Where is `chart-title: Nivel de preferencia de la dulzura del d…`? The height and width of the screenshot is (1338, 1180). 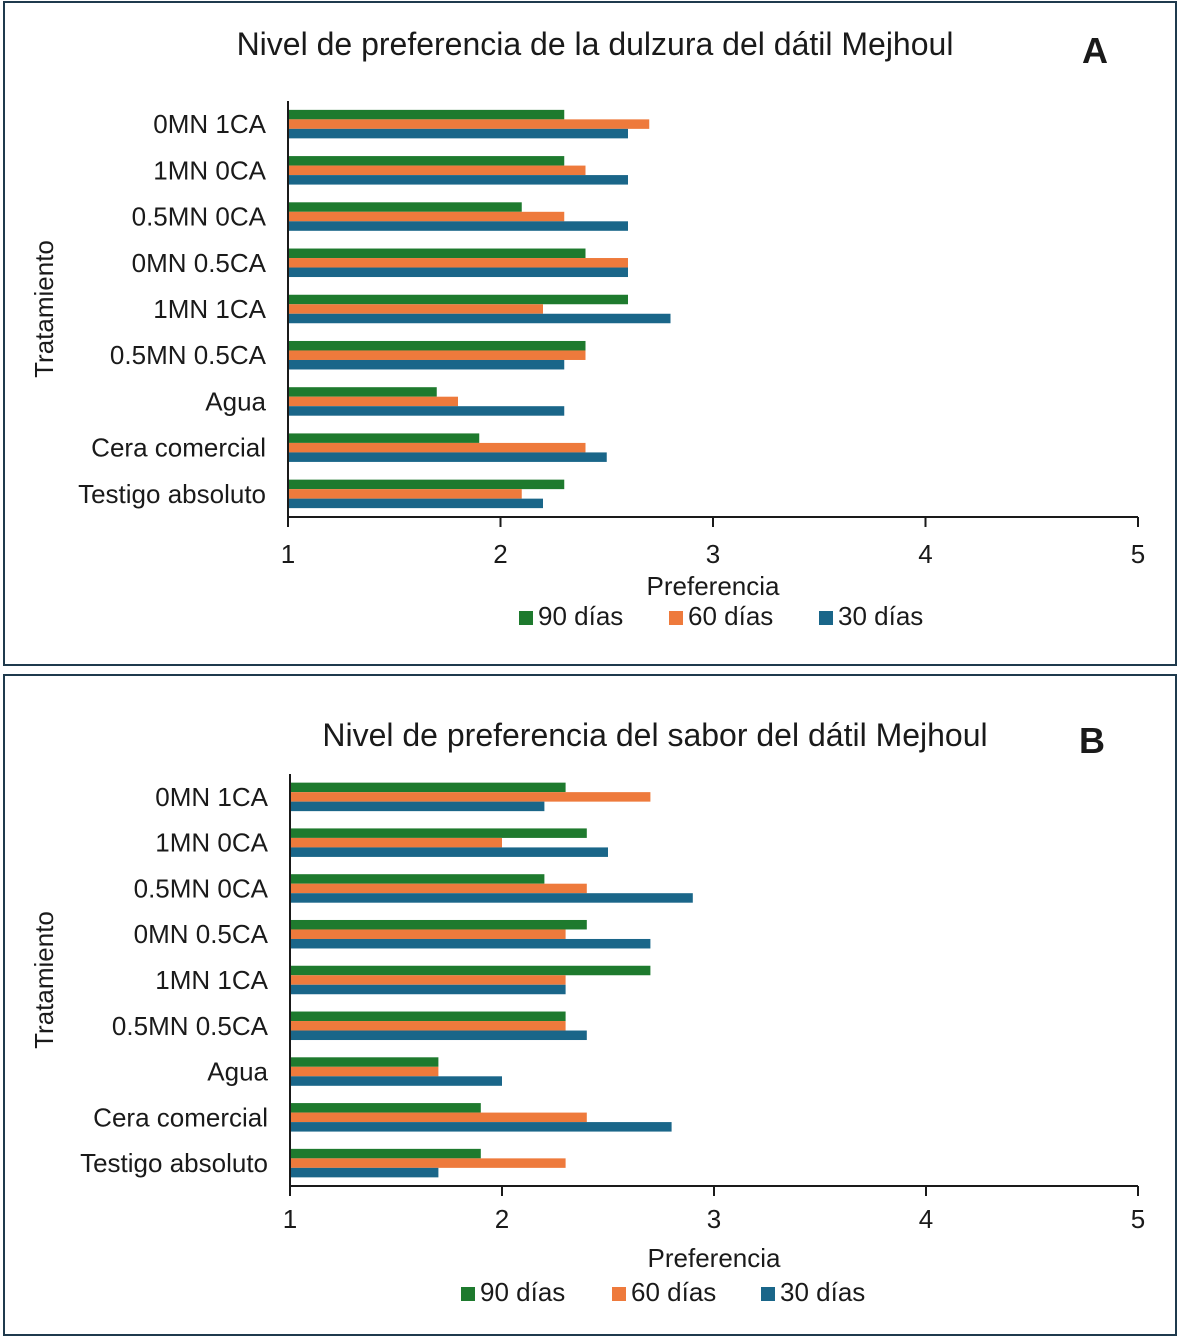 chart-title: Nivel de preferencia de la dulzura del d… is located at coordinates (595, 44).